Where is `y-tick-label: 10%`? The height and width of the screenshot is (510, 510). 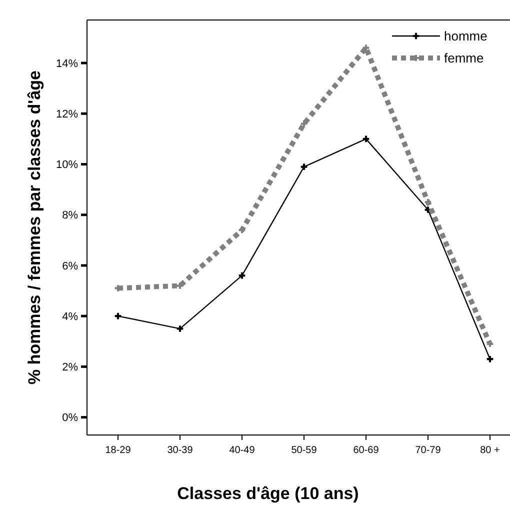
y-tick-label: 10% is located at coordinates (67, 165).